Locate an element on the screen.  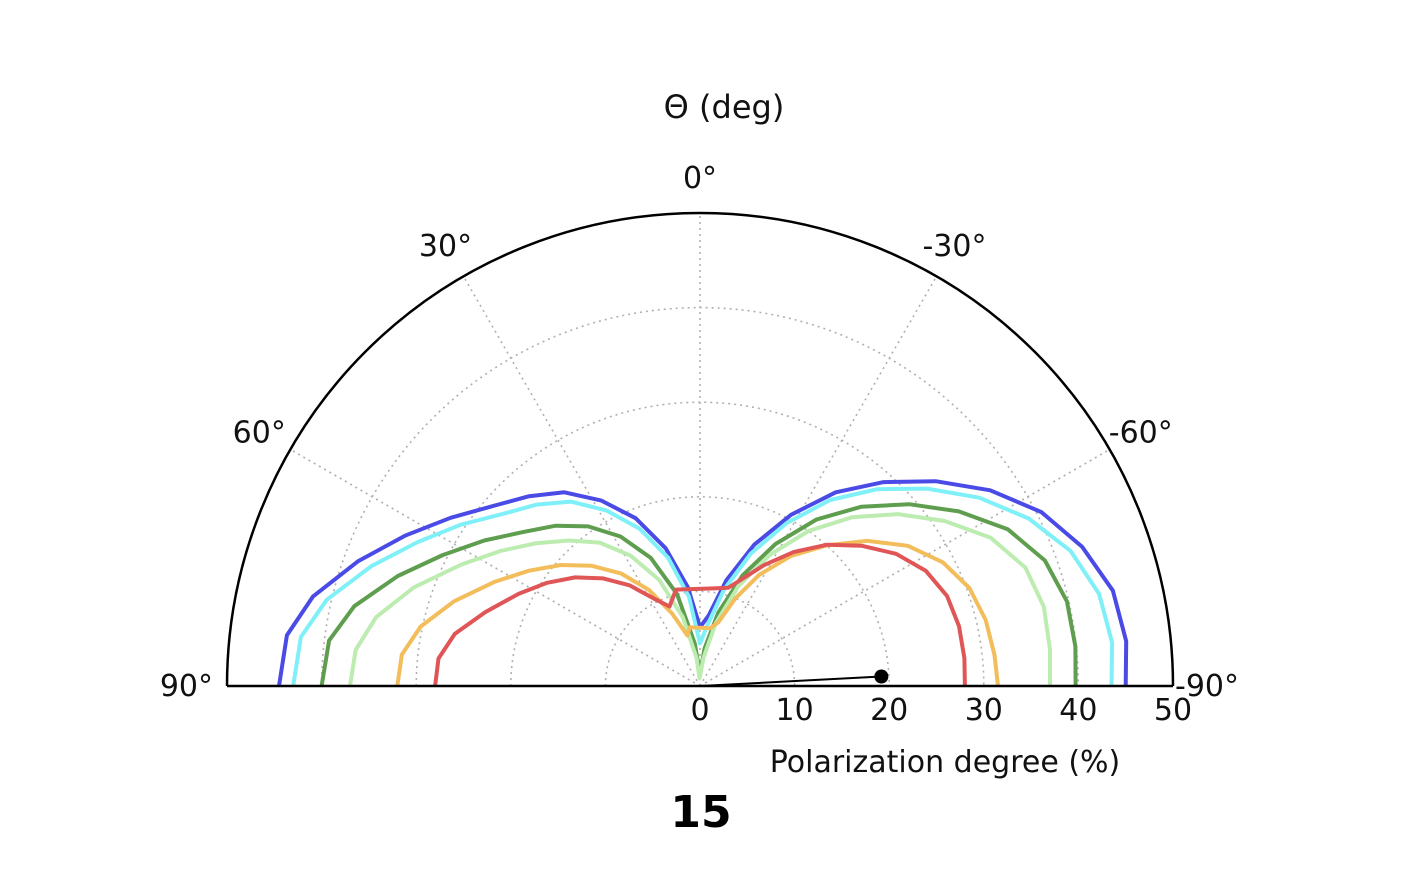
theta-tick-label: -30° is located at coordinates (954, 246).